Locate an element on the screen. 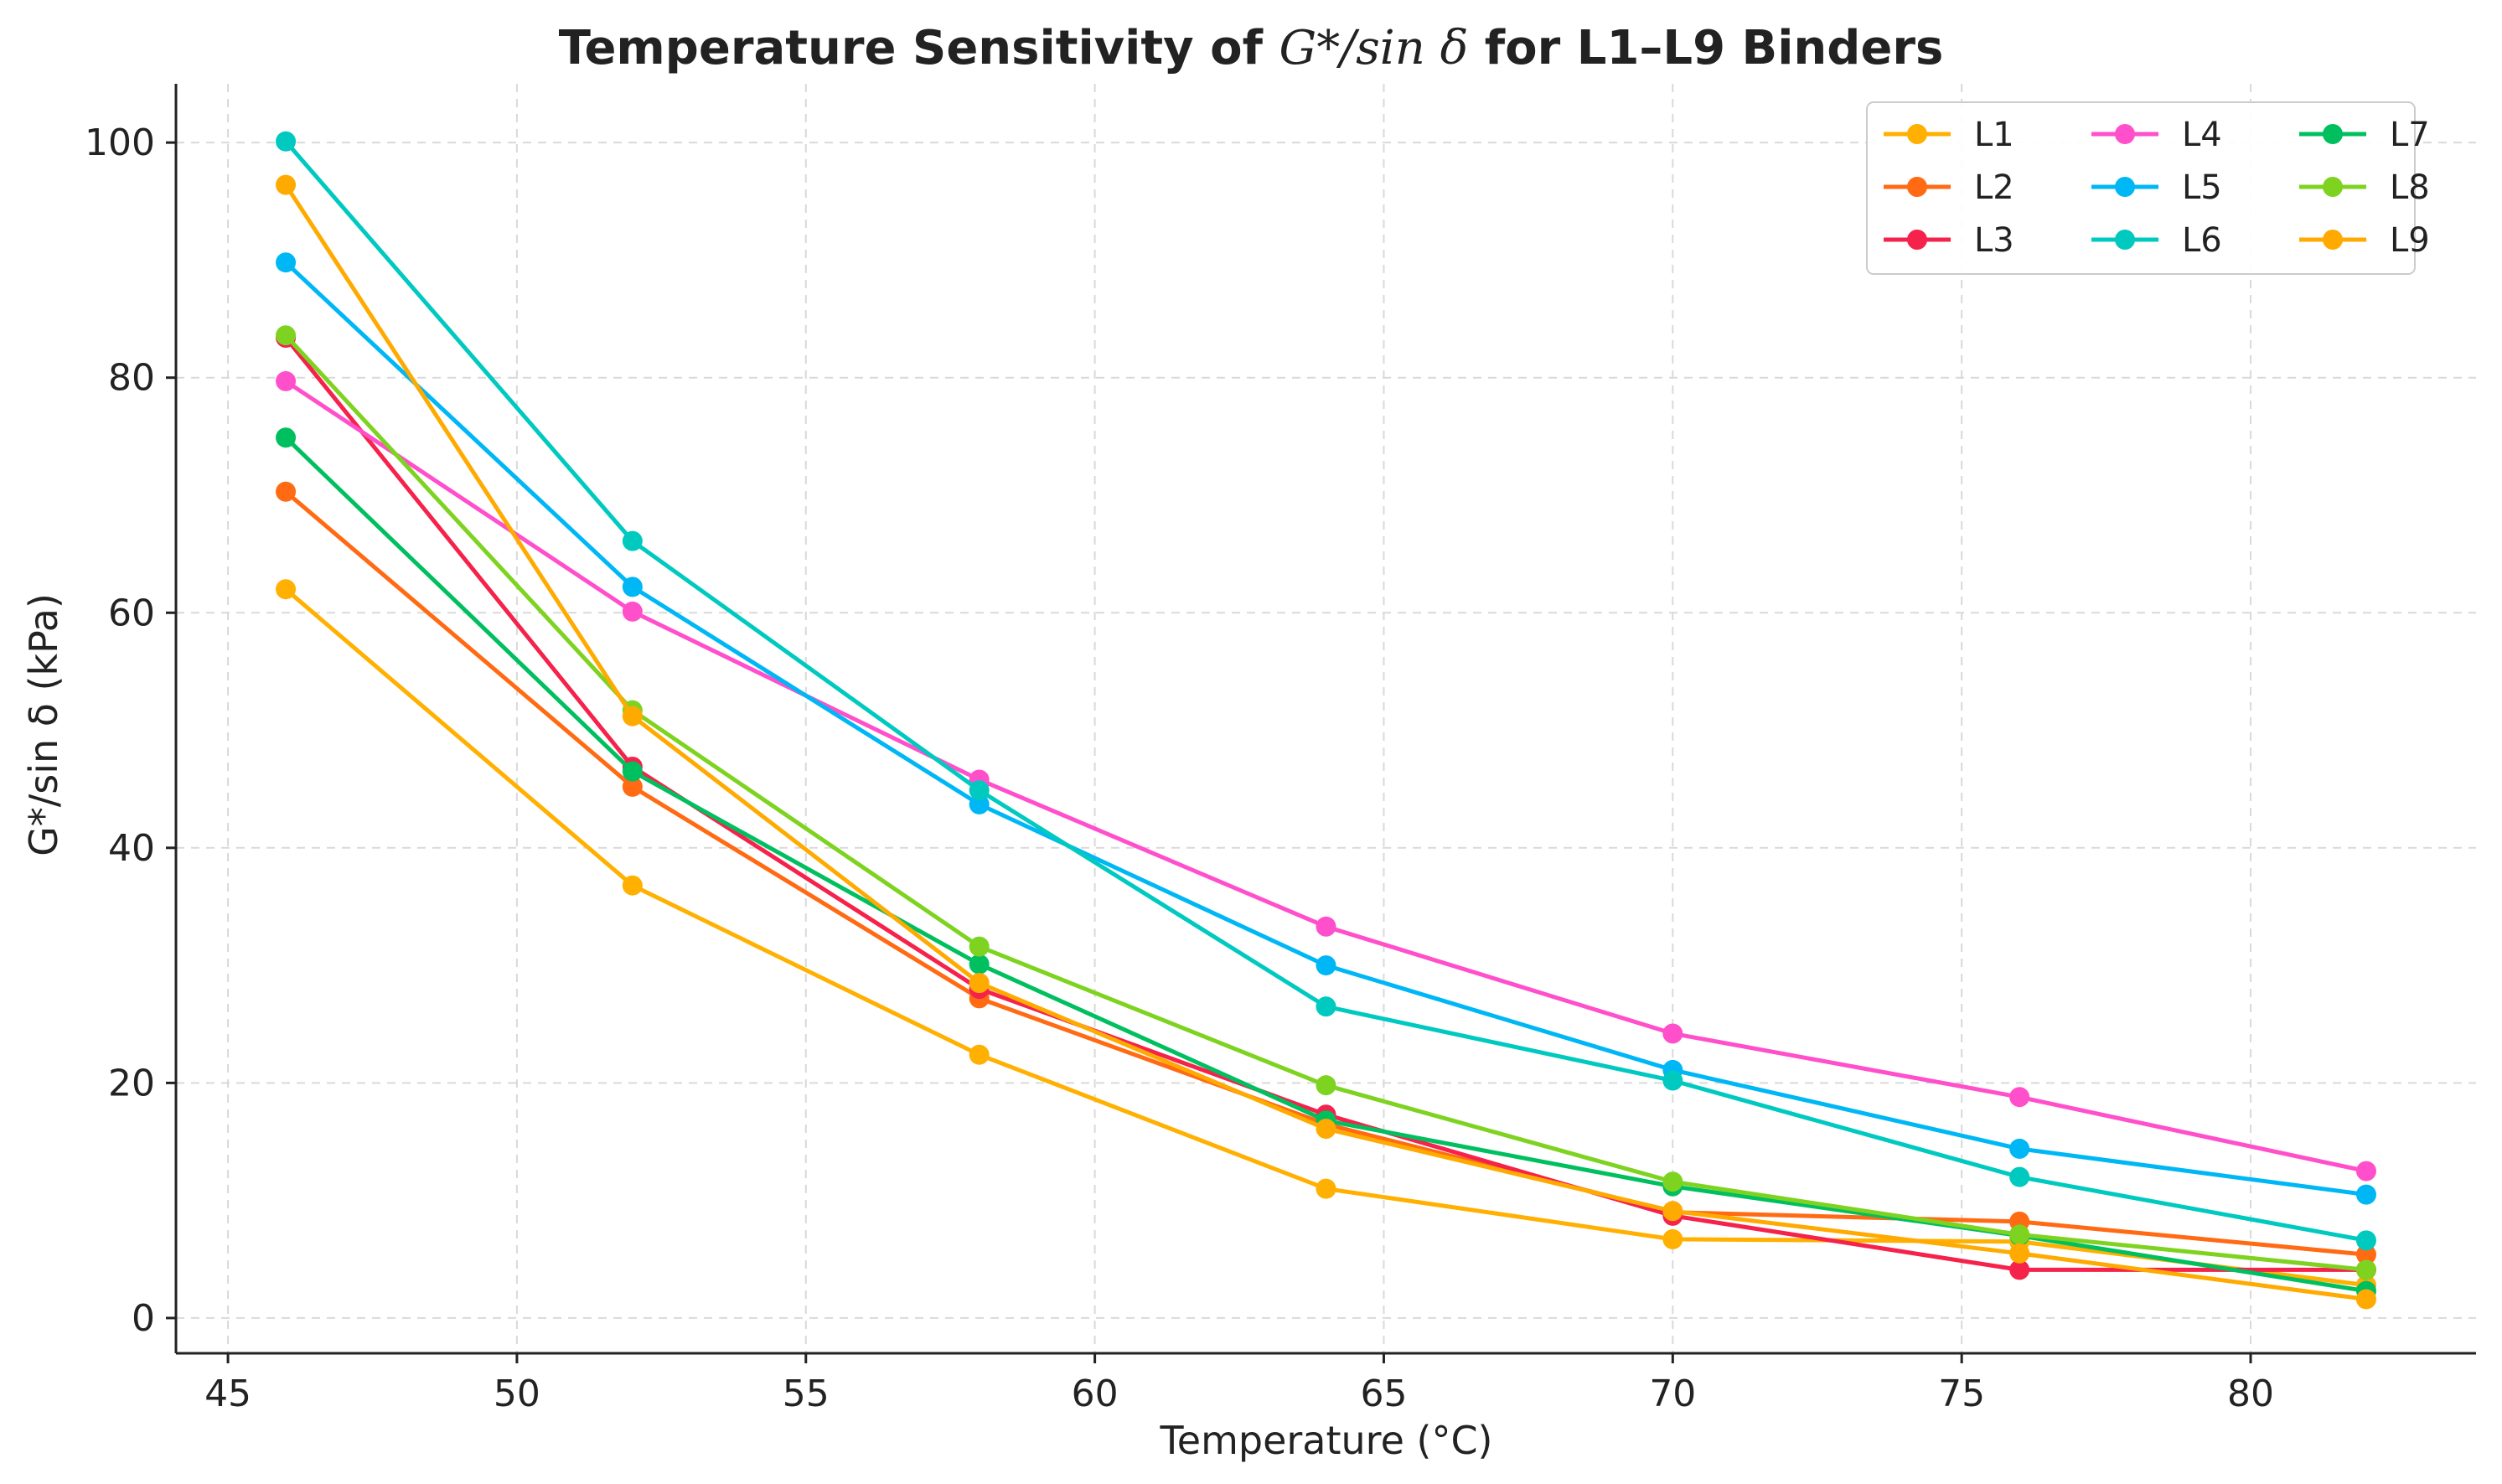  y-tick-label: 20 is located at coordinates (131, 1083).